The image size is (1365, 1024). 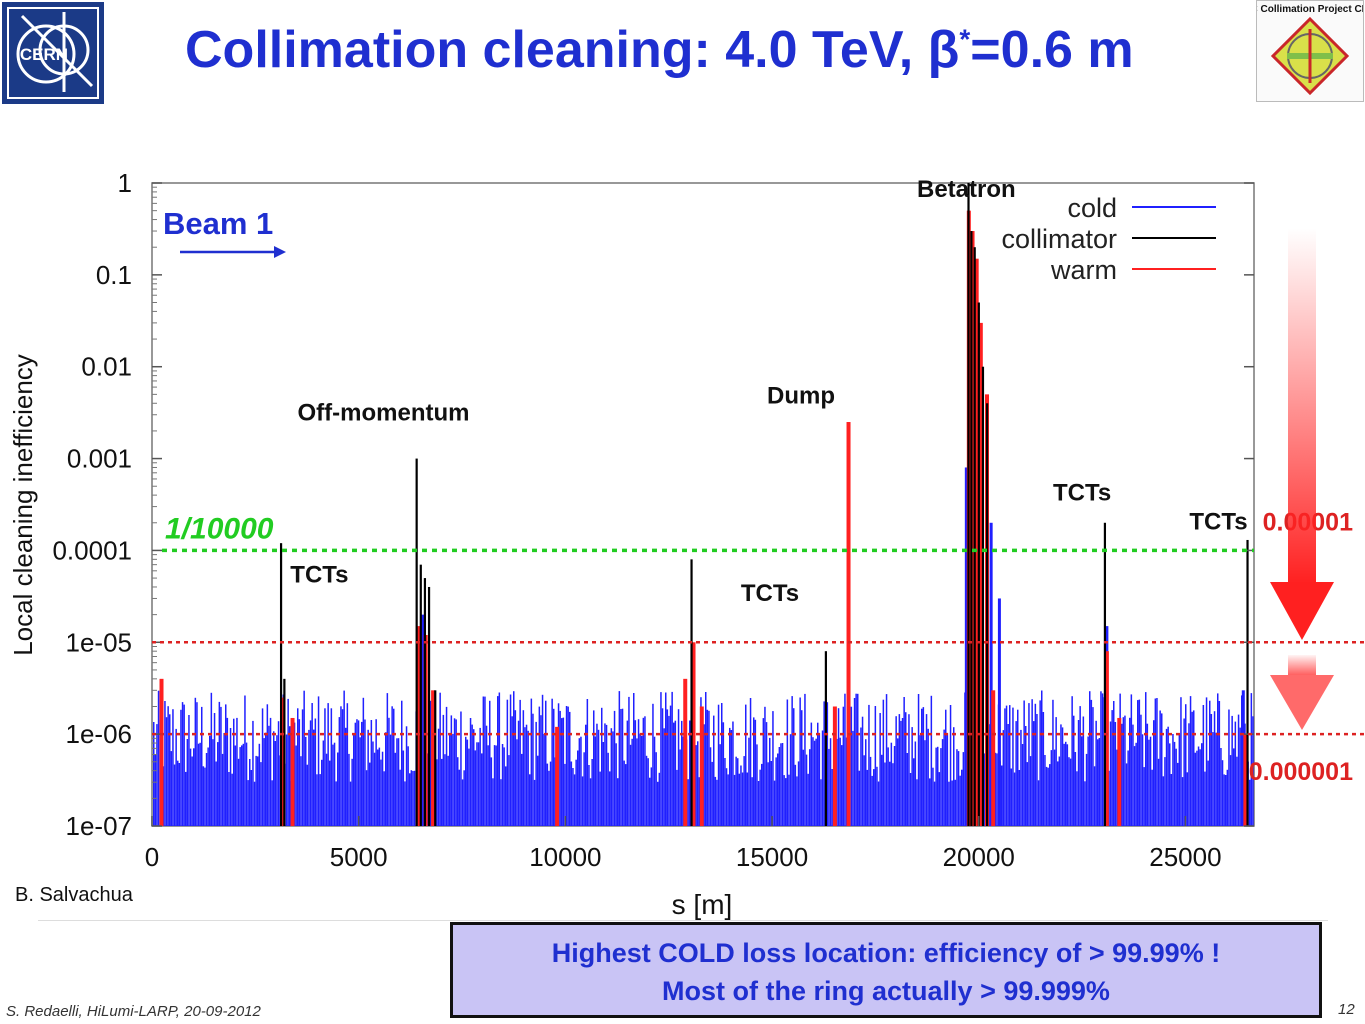 What do you see at coordinates (659, 50) in the screenshot?
I see `slide-title: Collimation cleaning: 4.0 TeV, β*=0.6 m` at bounding box center [659, 50].